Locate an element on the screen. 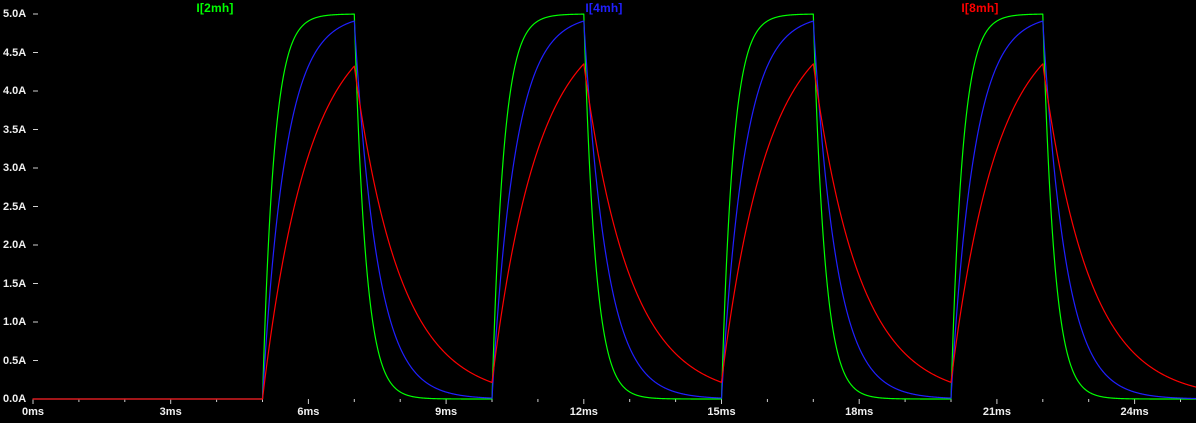  x-tick-label: 21ms is located at coordinates (996, 412).